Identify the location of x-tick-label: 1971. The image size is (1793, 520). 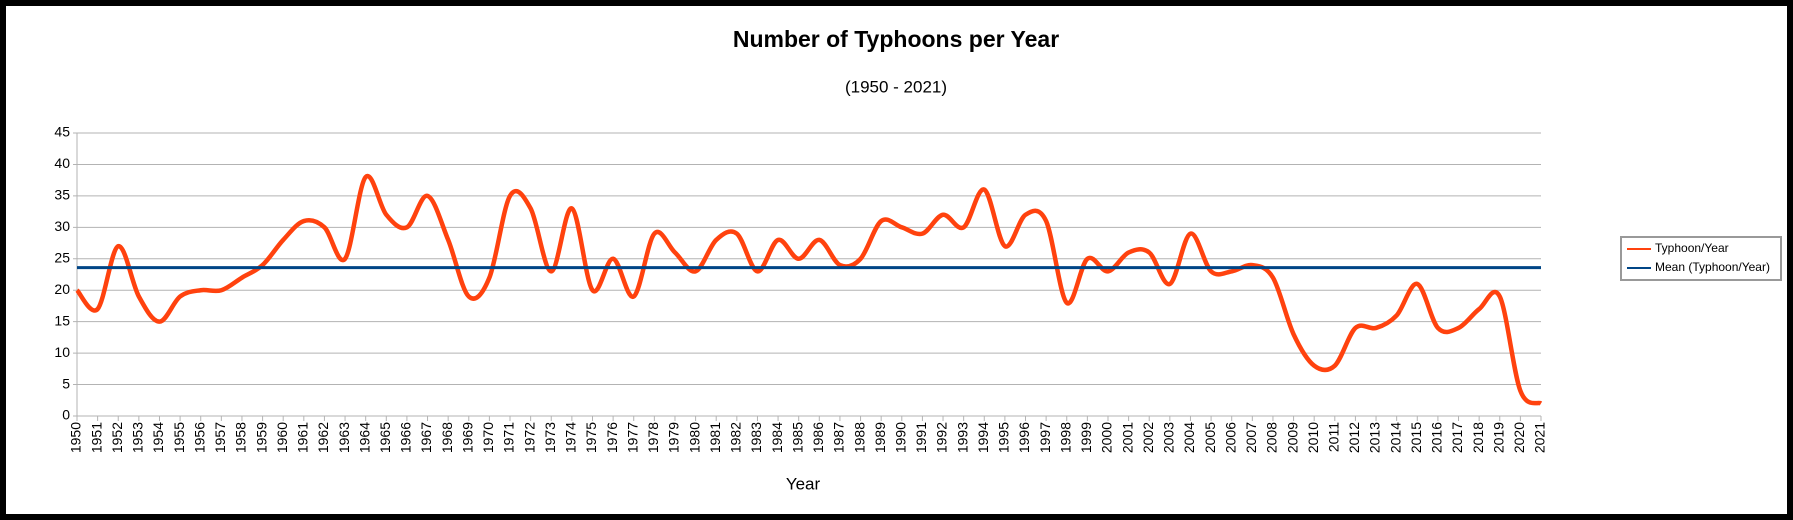
(509, 437).